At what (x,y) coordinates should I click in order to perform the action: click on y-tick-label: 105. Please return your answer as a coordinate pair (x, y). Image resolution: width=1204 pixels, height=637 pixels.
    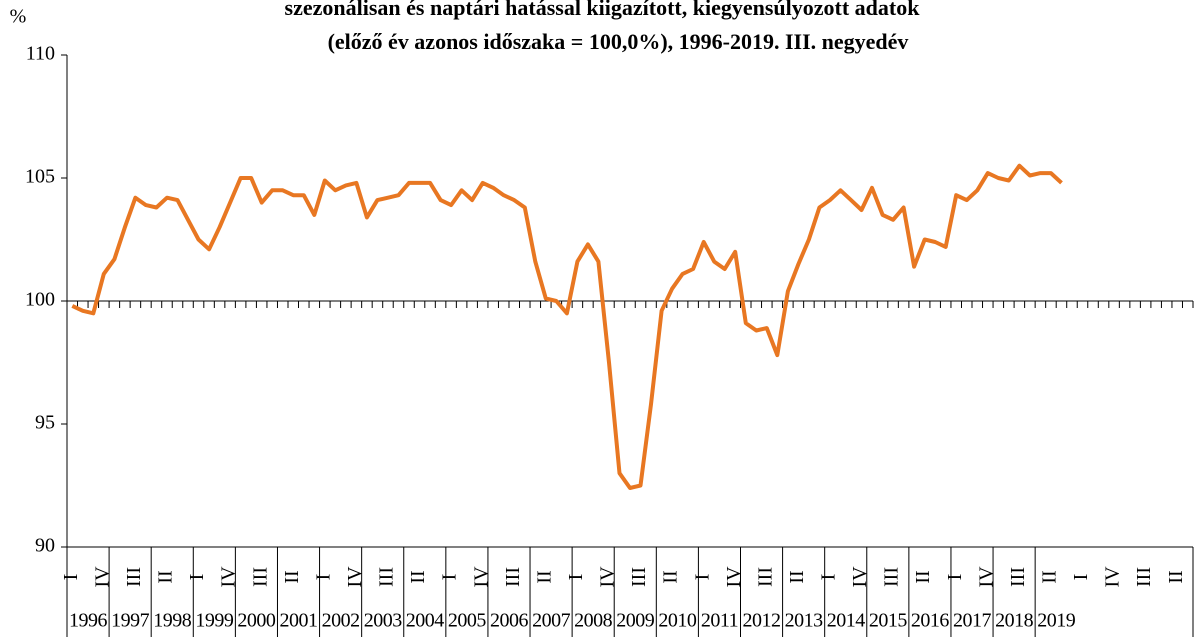
    Looking at the image, I should click on (40, 177).